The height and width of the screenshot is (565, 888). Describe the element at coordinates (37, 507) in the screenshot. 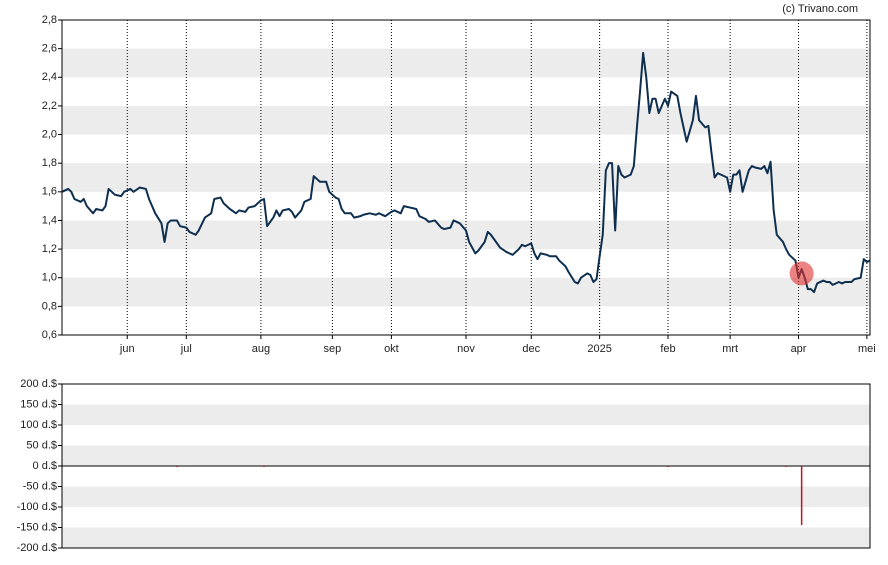

I see `y-tick-label: -100 d.$` at that location.